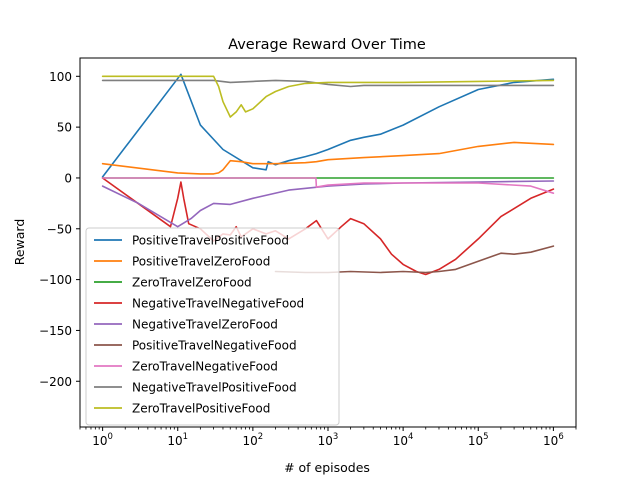  What do you see at coordinates (55, 331) in the screenshot?
I see `y-tick-label: −150` at bounding box center [55, 331].